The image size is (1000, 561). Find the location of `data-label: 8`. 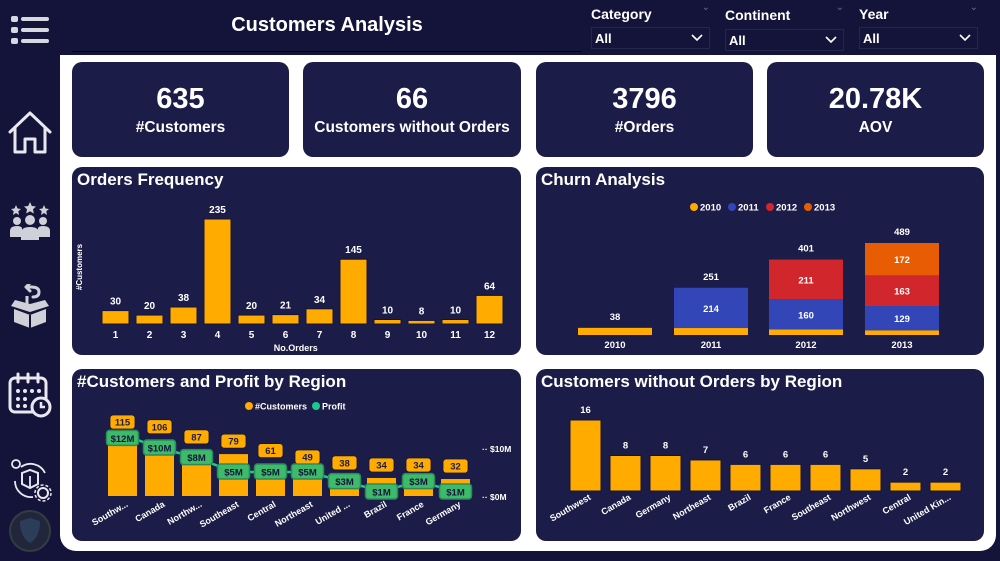

data-label: 8 is located at coordinates (625, 446).